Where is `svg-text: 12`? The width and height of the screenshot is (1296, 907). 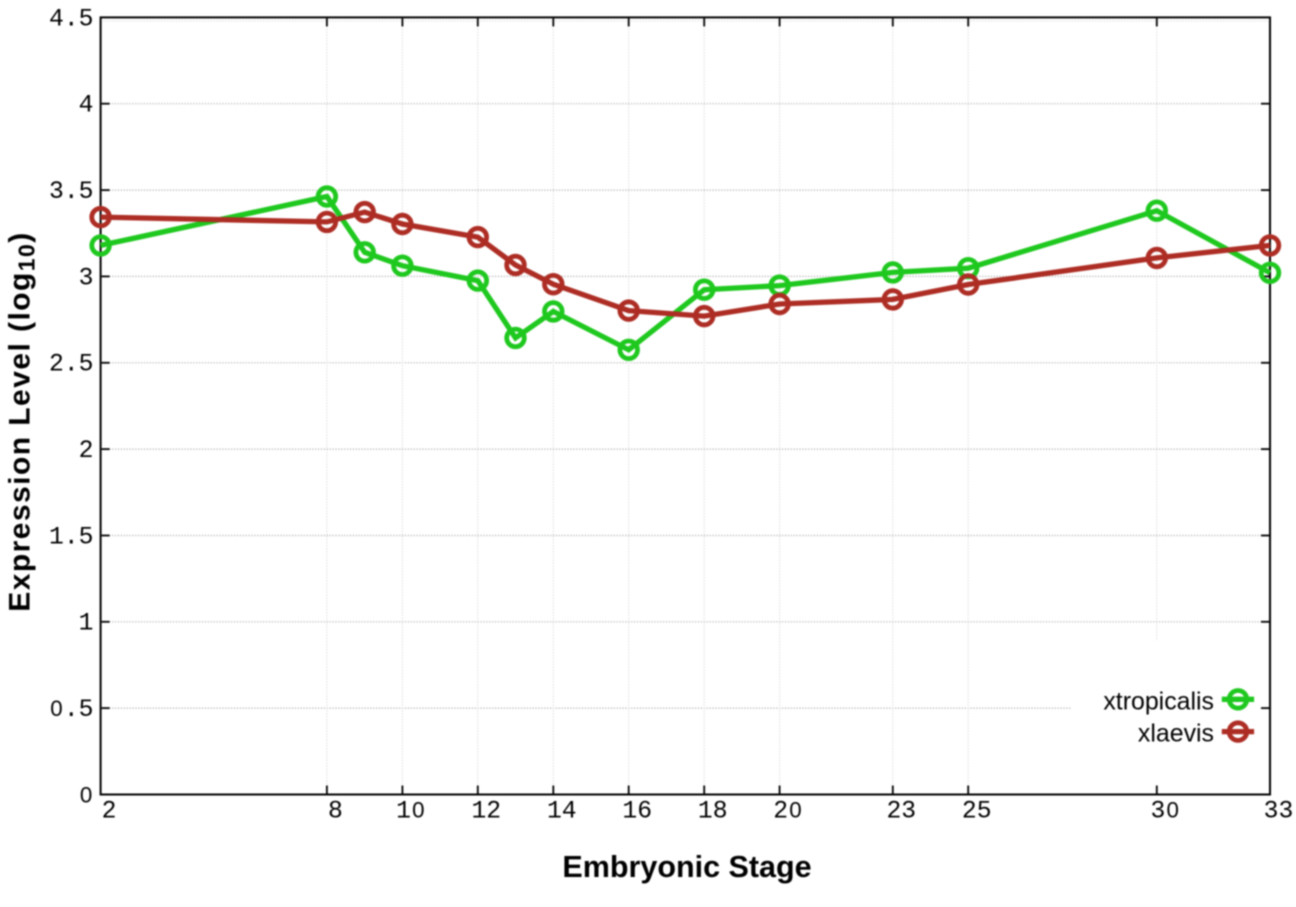 svg-text: 12 is located at coordinates (486, 812).